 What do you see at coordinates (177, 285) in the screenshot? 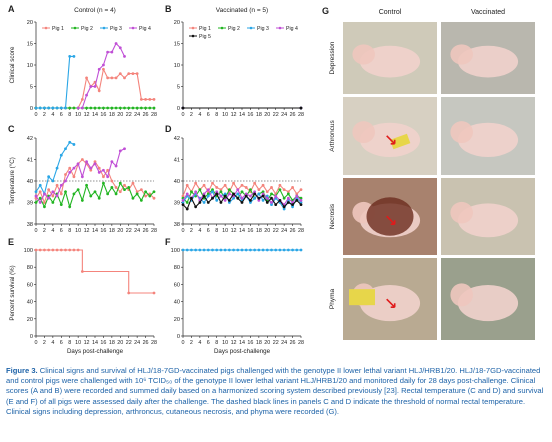
I see `y-tick-label-F: 60` at bounding box center [177, 285].